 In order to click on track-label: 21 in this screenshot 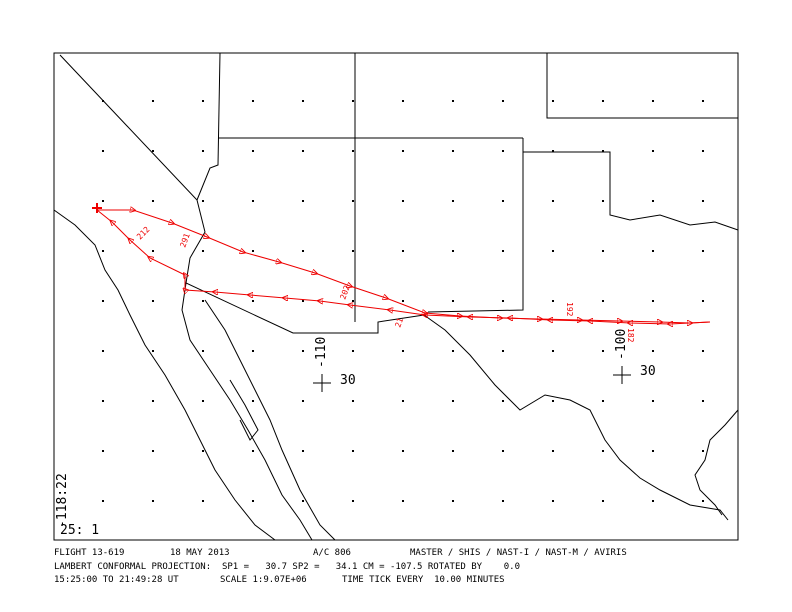, I will do `click(399, 322)`.